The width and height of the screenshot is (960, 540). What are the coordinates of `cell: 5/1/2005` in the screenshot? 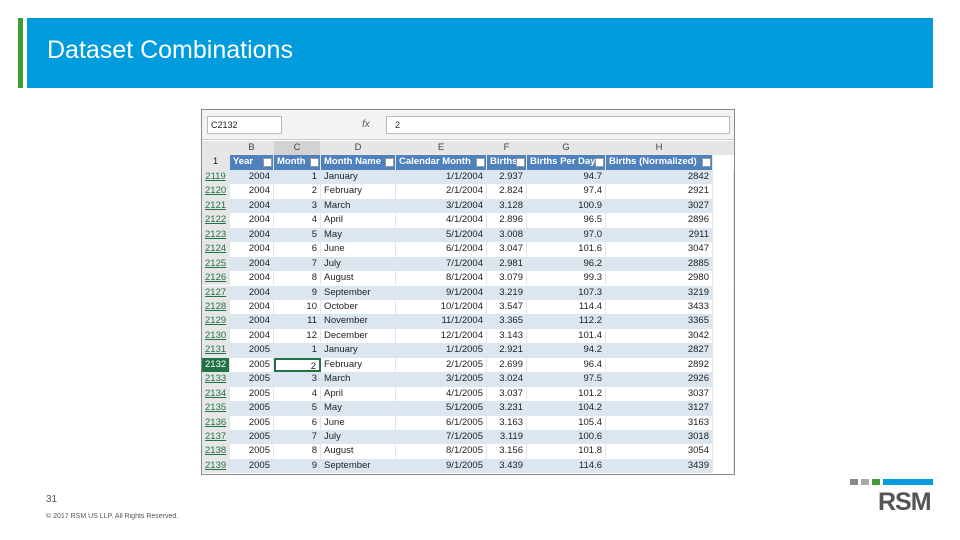 It's located at (441, 408).